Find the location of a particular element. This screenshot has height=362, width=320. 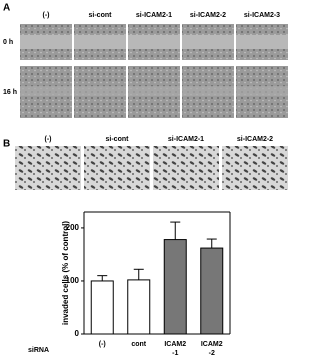

panel-label: A is located at coordinates (6, 8).